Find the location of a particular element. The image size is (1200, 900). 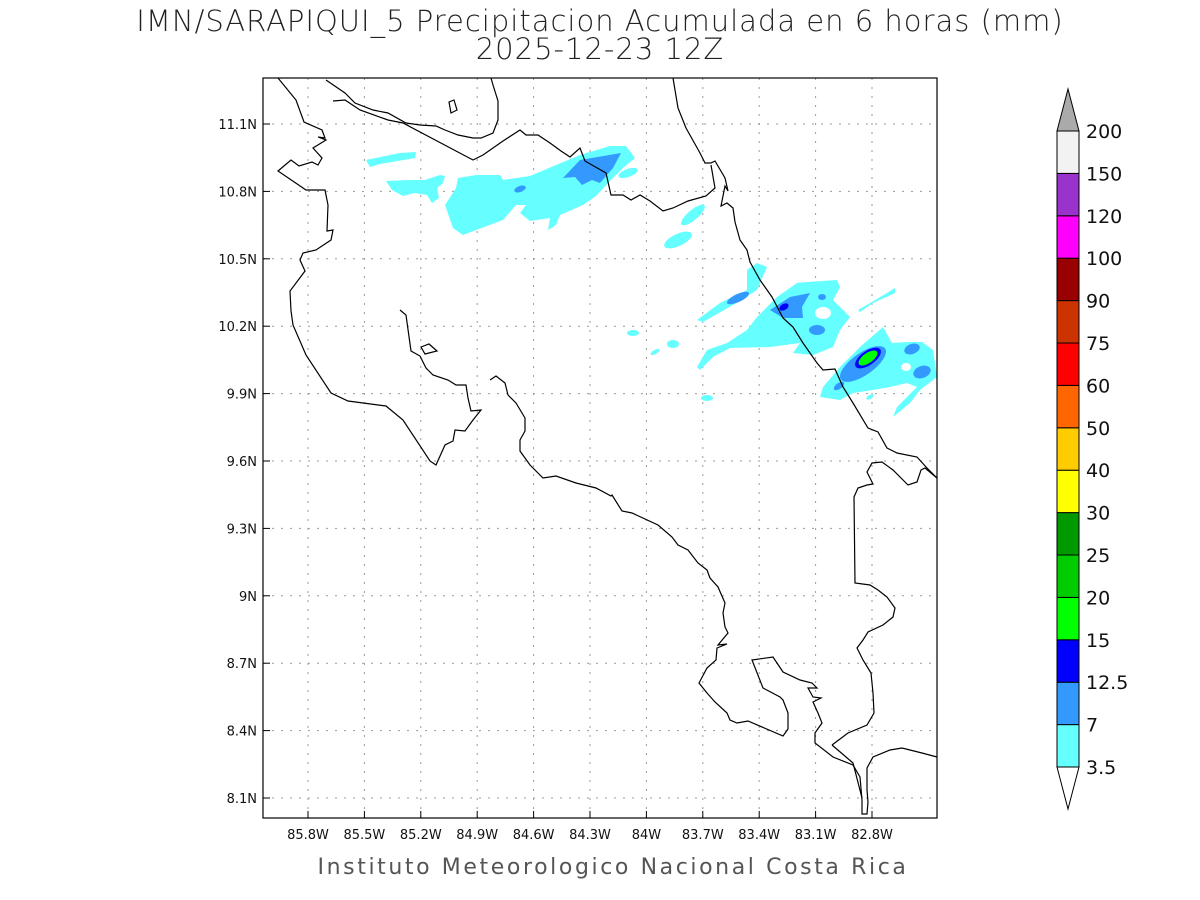

lat-tick-label: 9.3N is located at coordinates (242, 529).